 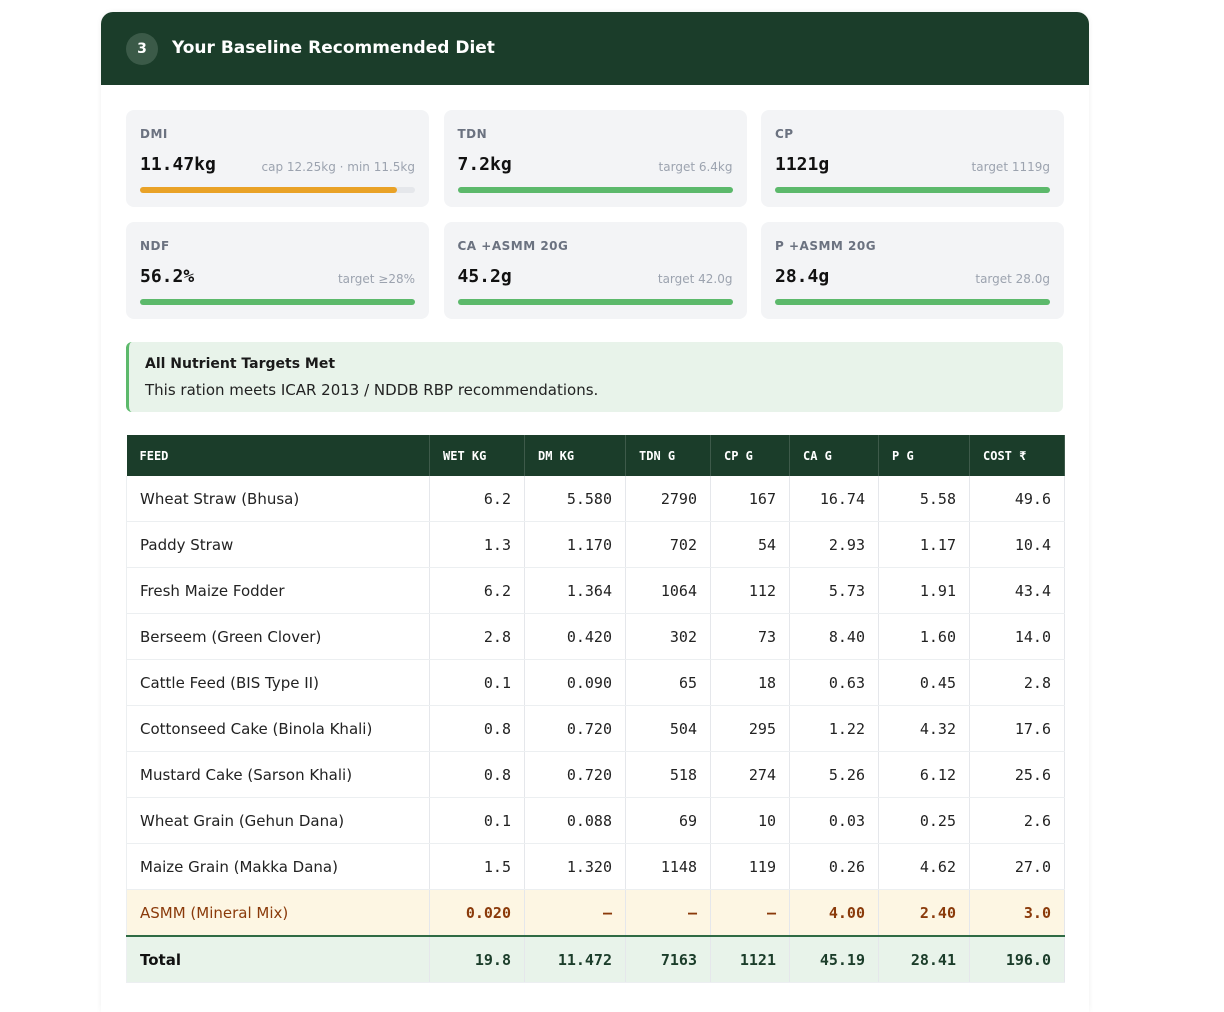 What do you see at coordinates (155, 246) in the screenshot?
I see `metric-label: NDF` at bounding box center [155, 246].